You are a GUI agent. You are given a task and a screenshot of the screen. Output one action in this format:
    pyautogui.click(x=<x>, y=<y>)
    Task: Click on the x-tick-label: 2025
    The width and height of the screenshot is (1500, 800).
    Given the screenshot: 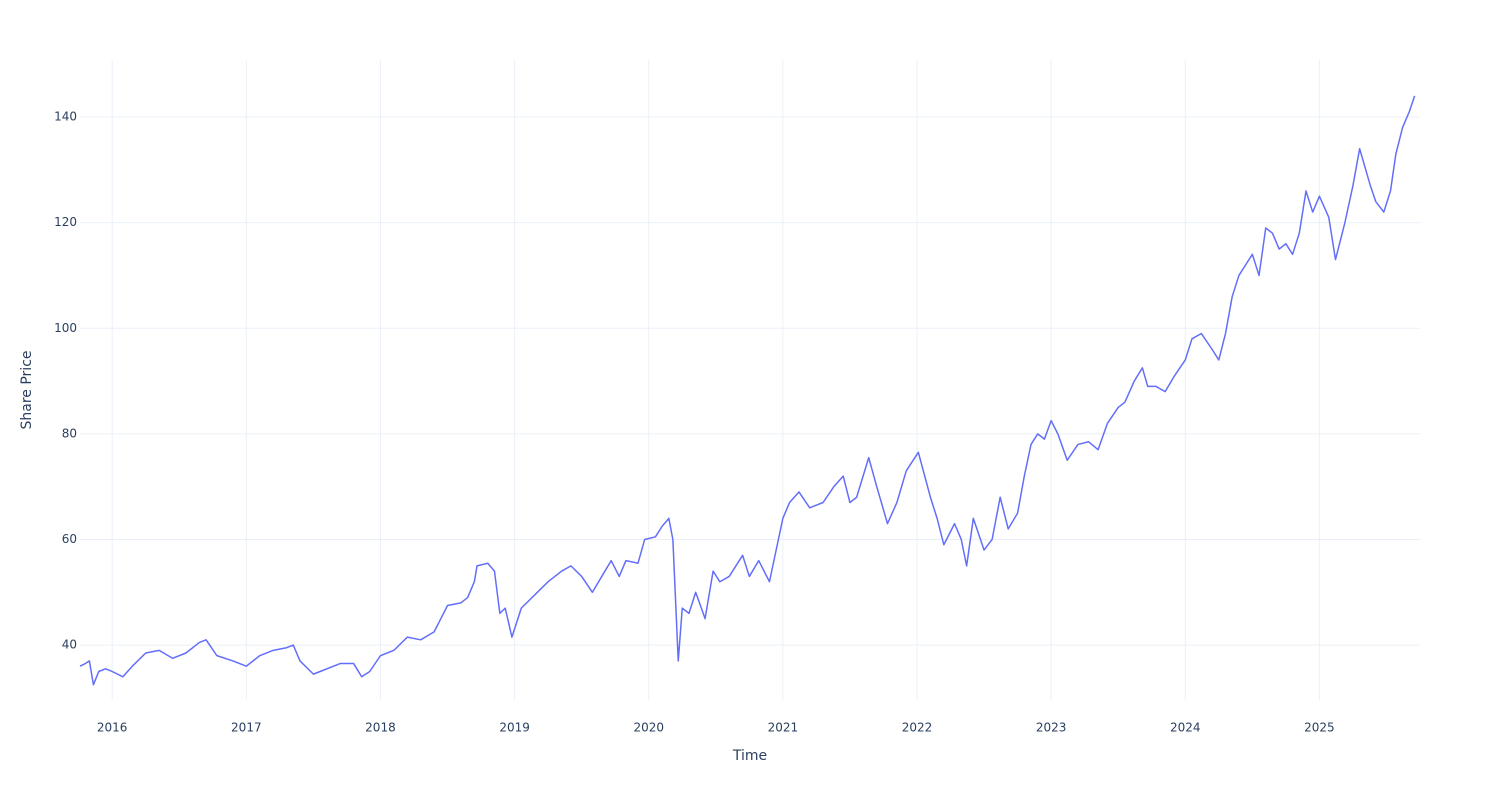 What is the action you would take?
    pyautogui.click(x=1319, y=728)
    